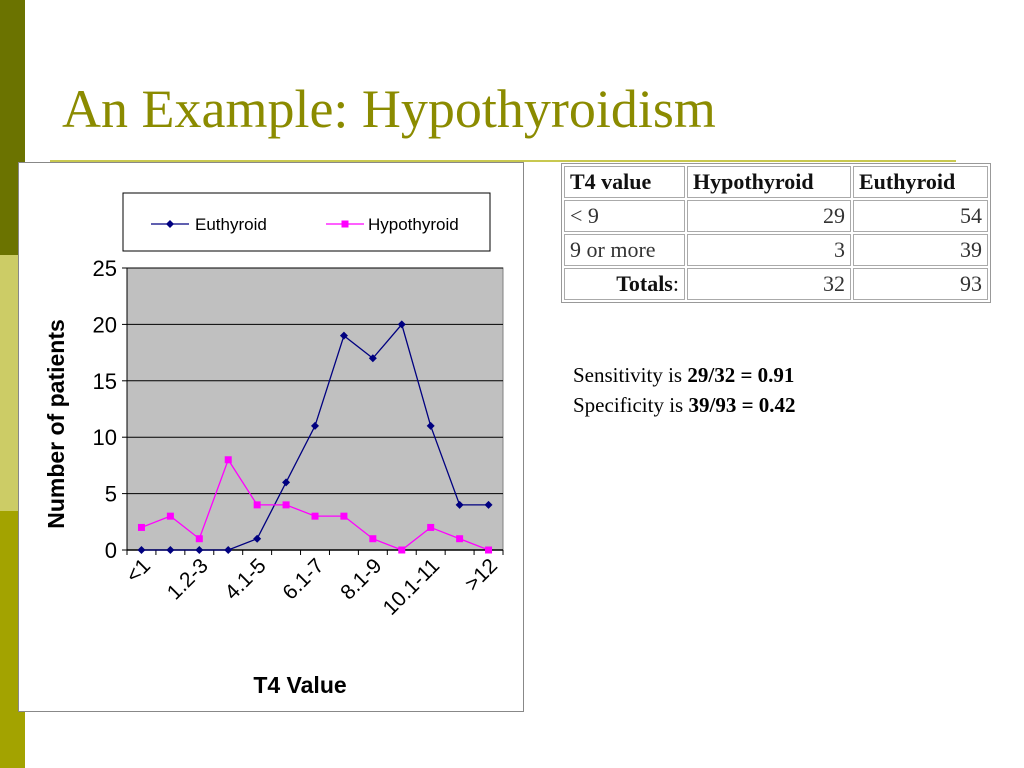 The height and width of the screenshot is (768, 1024). I want to click on x-axis-title: T4 Value, so click(299, 685).